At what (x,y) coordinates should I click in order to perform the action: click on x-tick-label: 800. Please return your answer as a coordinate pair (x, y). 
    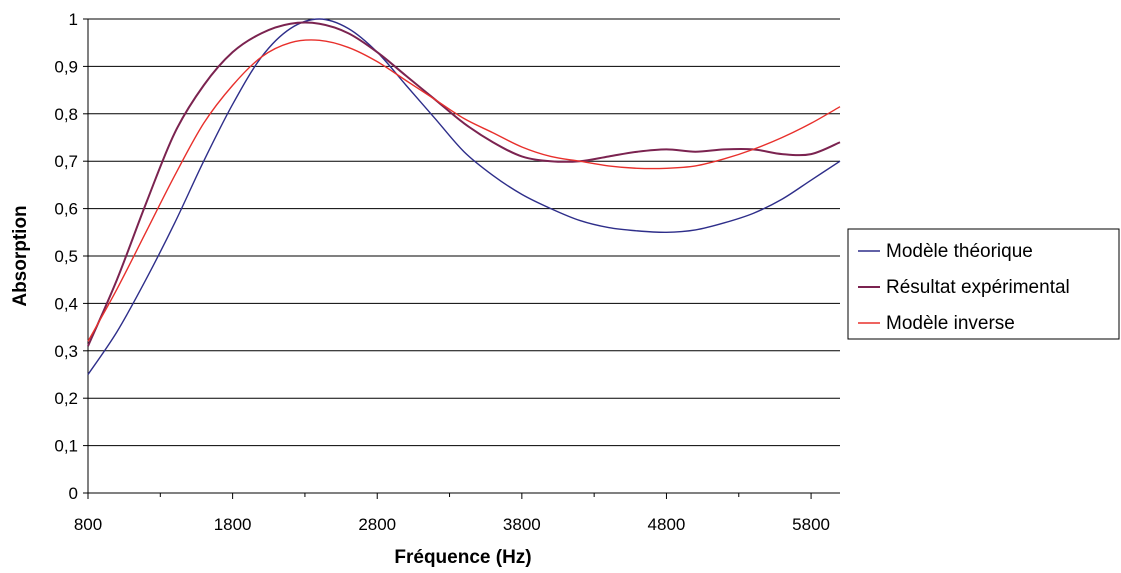
    Looking at the image, I should click on (88, 524).